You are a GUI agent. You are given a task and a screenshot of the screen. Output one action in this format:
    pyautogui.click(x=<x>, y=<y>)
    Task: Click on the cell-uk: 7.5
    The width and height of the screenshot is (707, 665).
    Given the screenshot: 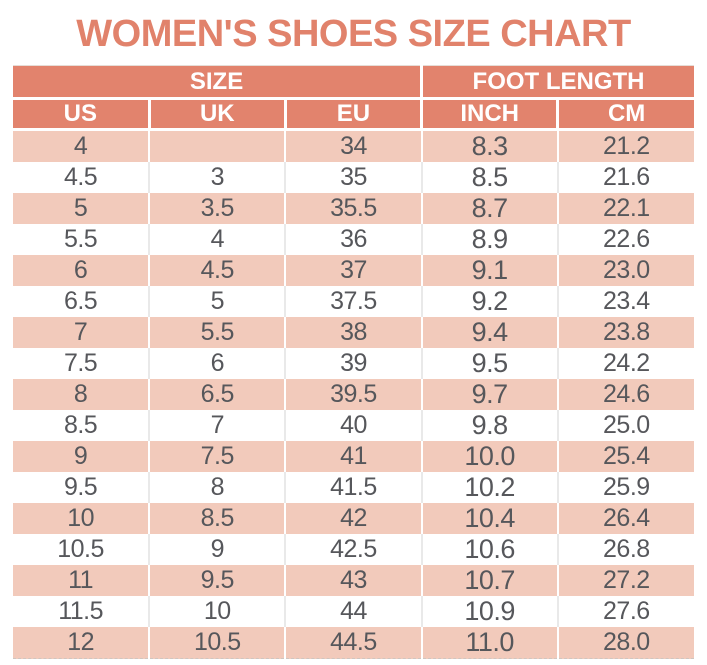 What is the action you would take?
    pyautogui.click(x=217, y=456)
    